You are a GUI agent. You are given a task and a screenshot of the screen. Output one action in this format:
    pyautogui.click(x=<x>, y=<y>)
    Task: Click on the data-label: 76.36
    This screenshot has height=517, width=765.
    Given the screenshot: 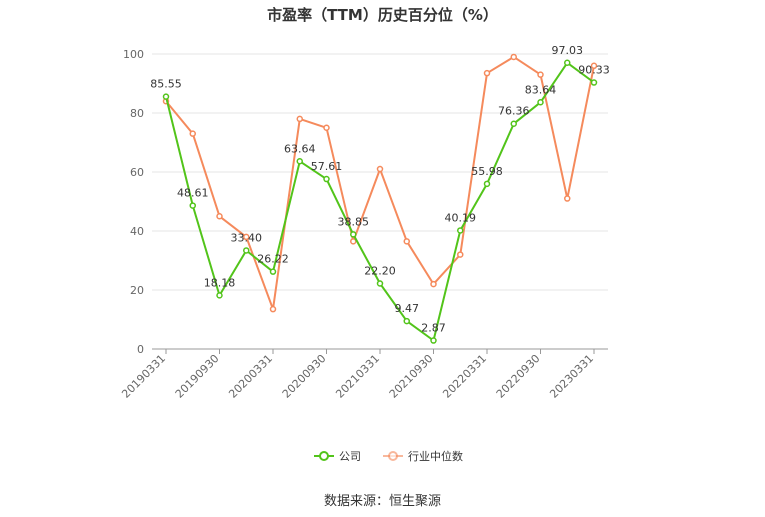 What is the action you would take?
    pyautogui.click(x=514, y=111)
    